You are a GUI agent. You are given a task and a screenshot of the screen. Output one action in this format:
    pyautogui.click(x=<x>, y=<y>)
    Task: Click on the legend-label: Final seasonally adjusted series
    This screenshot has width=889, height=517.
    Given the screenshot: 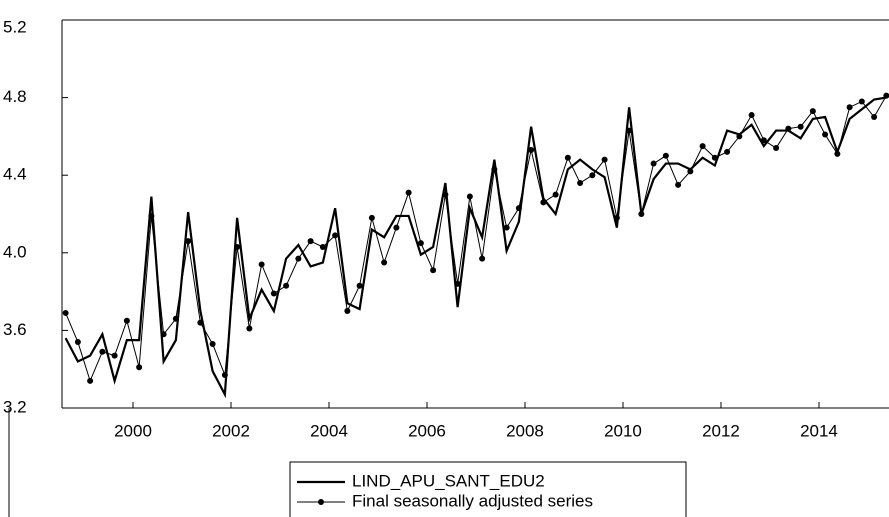 What is the action you would take?
    pyautogui.click(x=472, y=500)
    